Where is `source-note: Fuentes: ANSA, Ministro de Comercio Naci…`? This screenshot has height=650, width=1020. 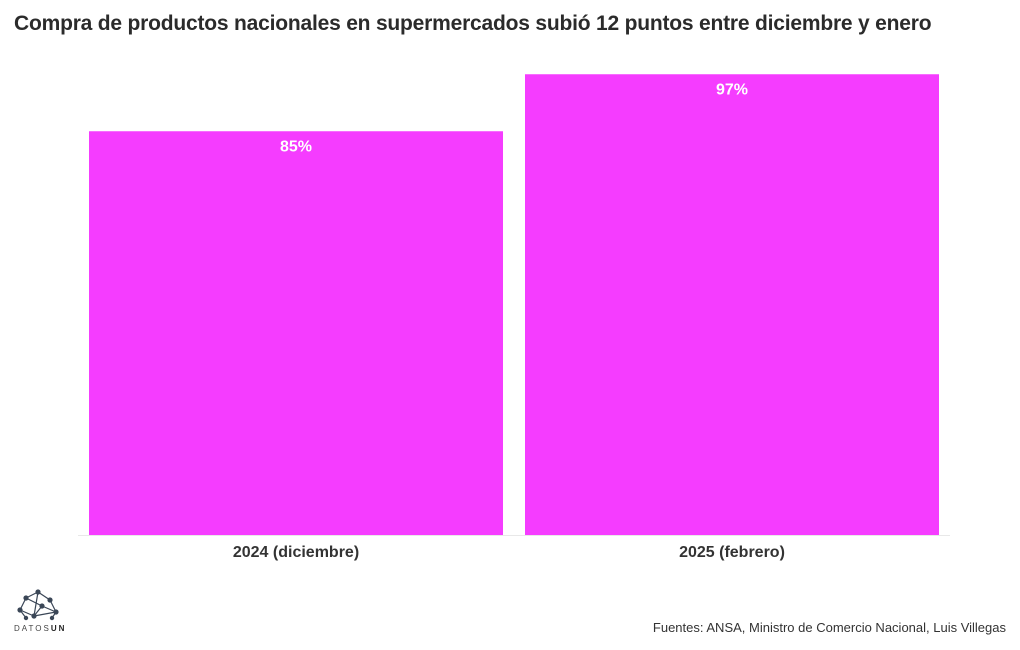 source-note: Fuentes: ANSA, Ministro de Comercio Naci… is located at coordinates (829, 627).